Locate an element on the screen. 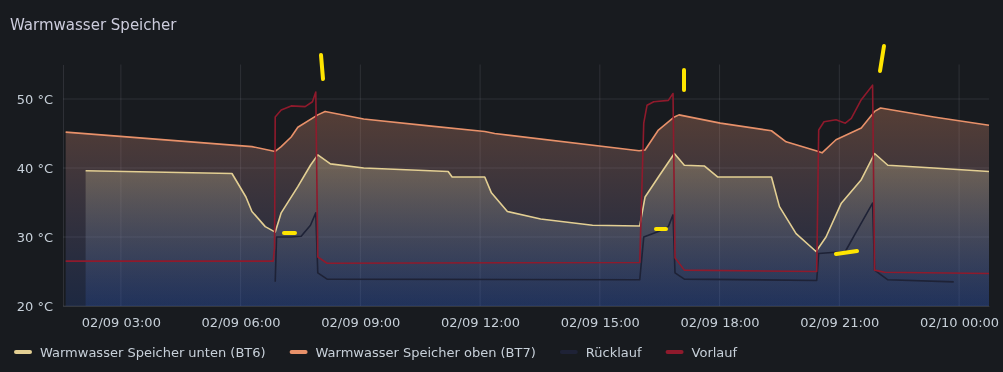 Image resolution: width=1003 pixels, height=372 pixels. legend-label: Rücklauf is located at coordinates (613, 352).